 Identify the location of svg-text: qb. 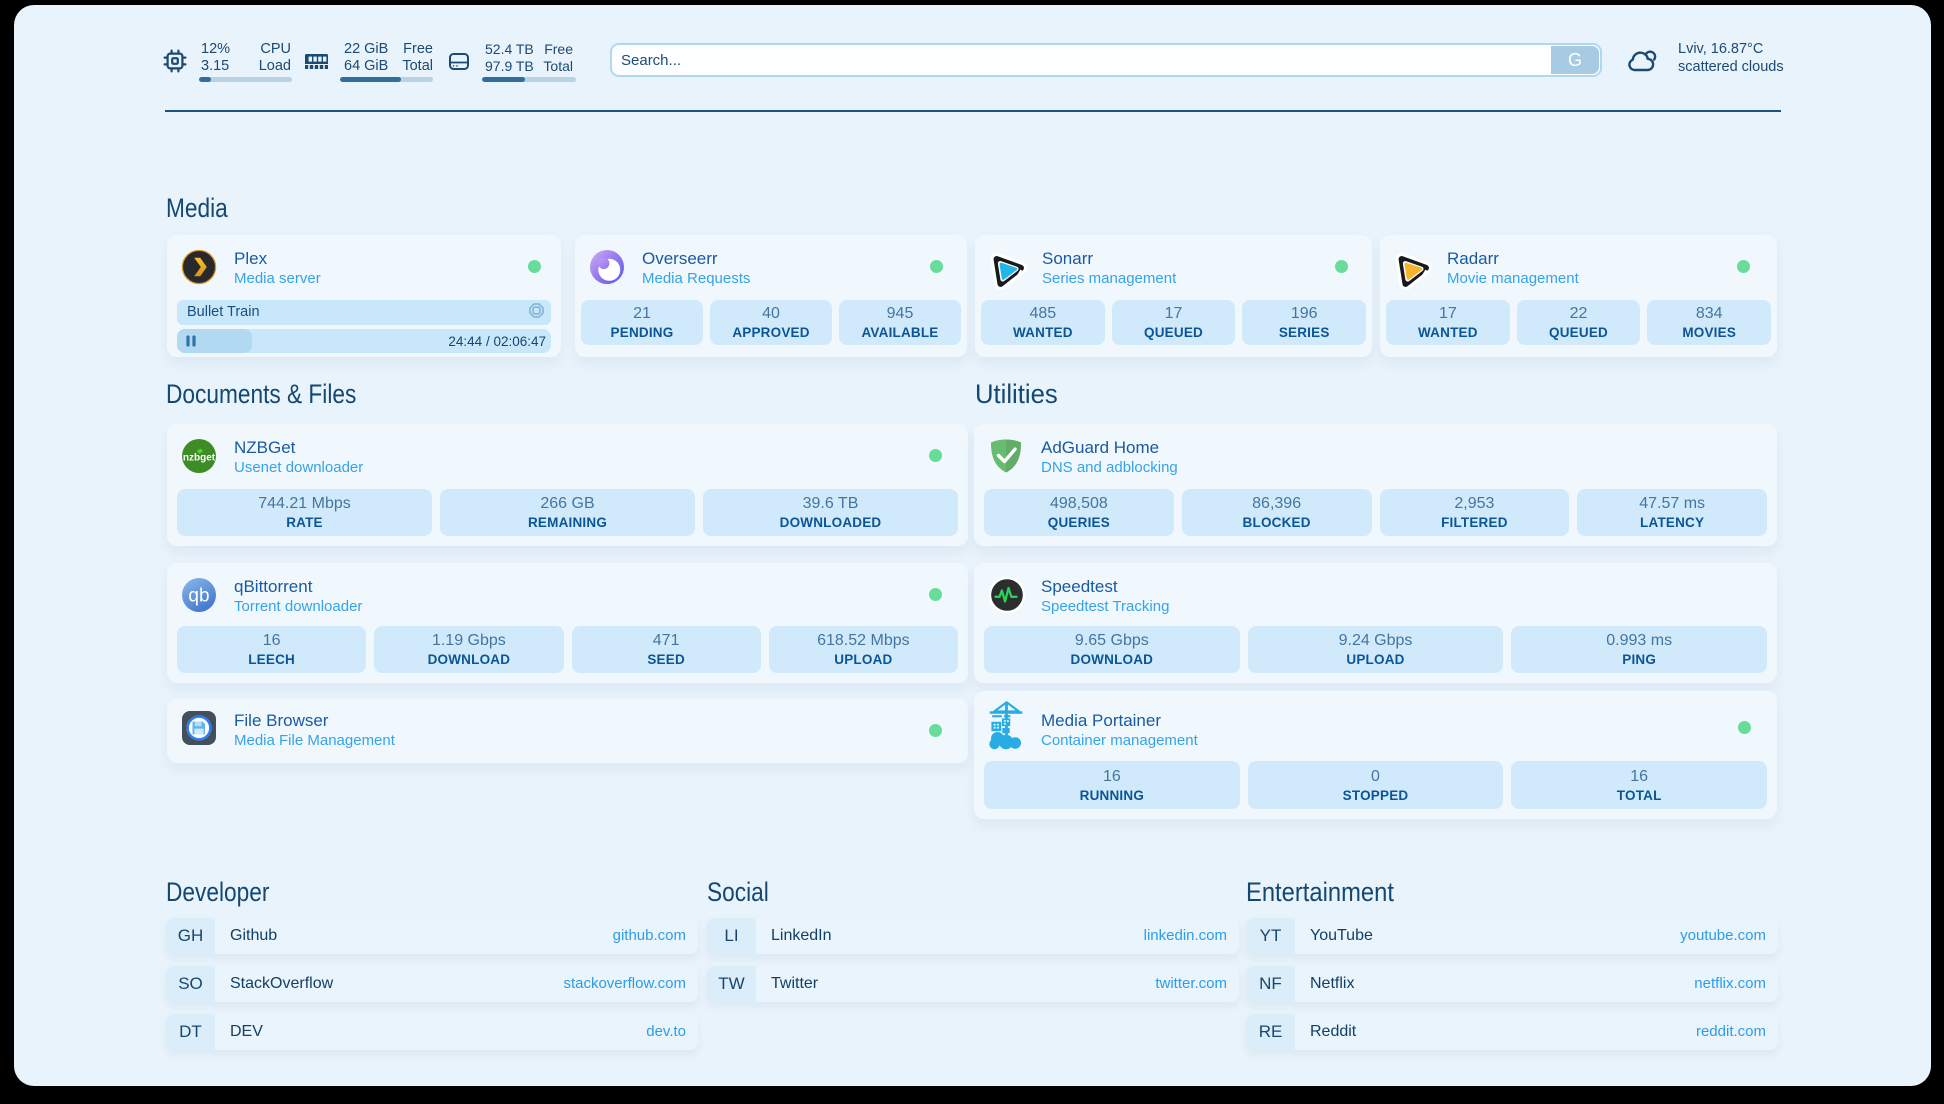
(198, 596).